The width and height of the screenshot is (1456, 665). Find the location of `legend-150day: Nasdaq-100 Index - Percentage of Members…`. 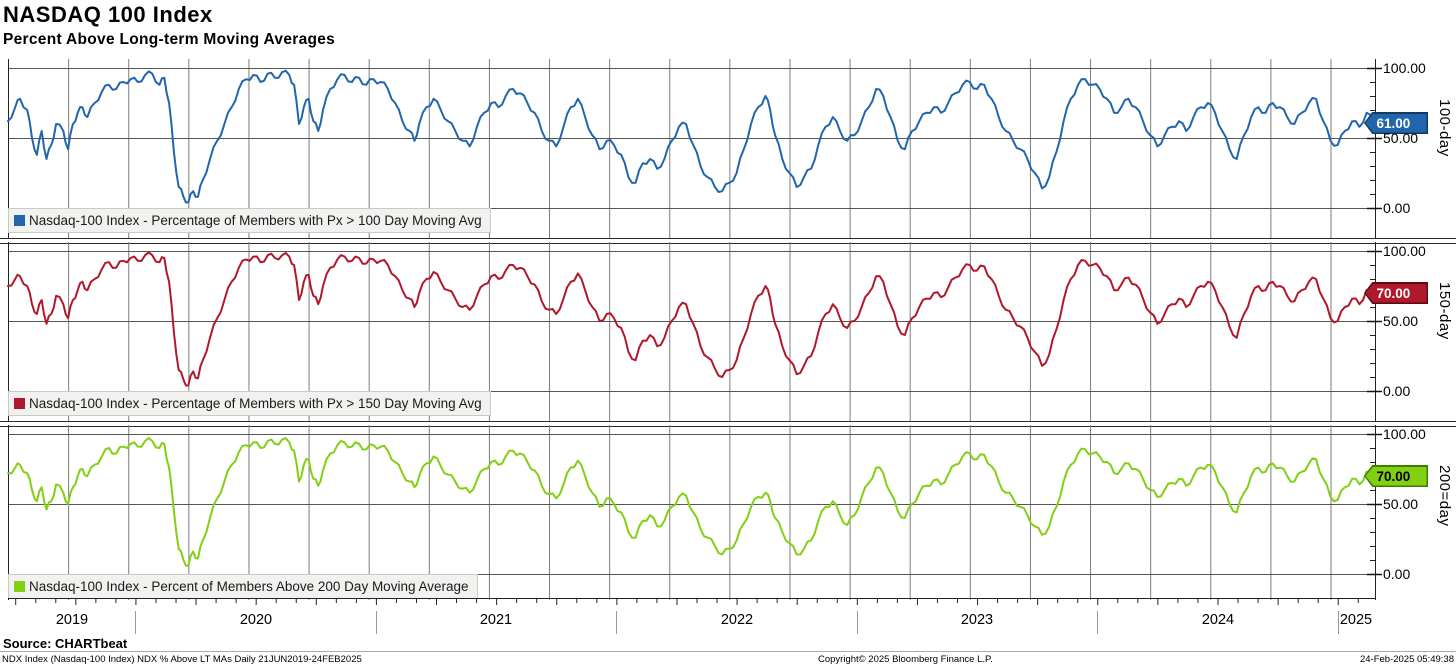

legend-150day: Nasdaq-100 Index - Percentage of Members… is located at coordinates (249, 403).